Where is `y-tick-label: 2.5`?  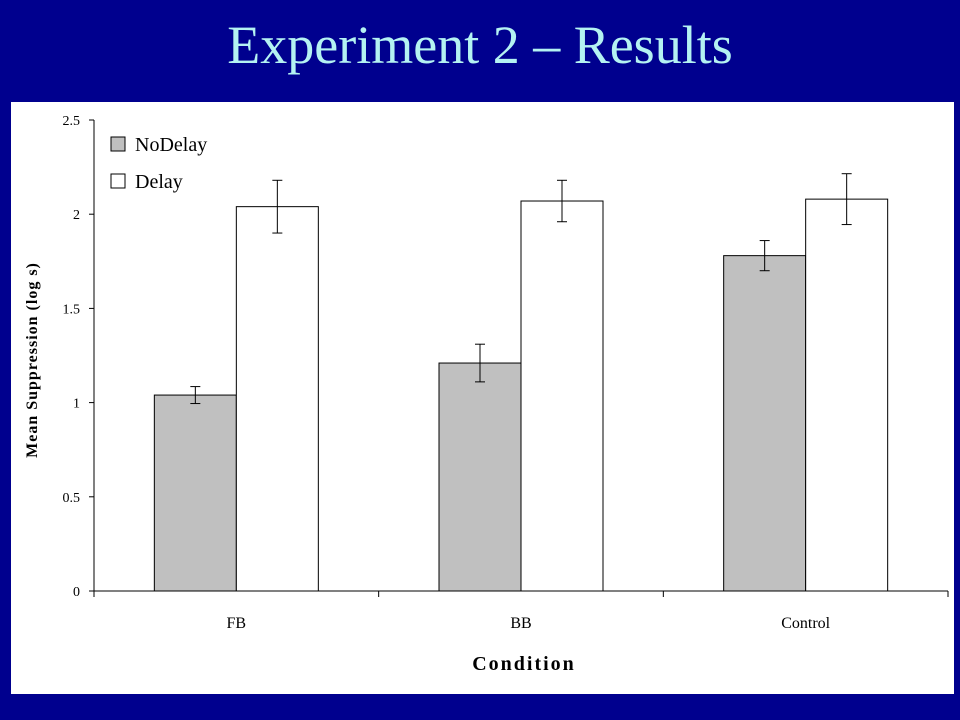
y-tick-label: 2.5 is located at coordinates (72, 121).